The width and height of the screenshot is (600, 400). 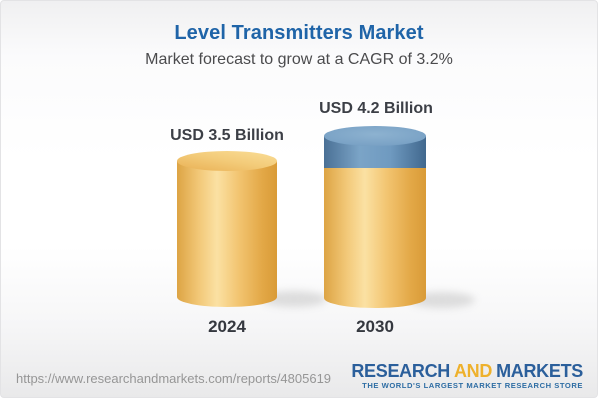 I want to click on page-title: Level Transmitters Market, so click(x=299, y=33).